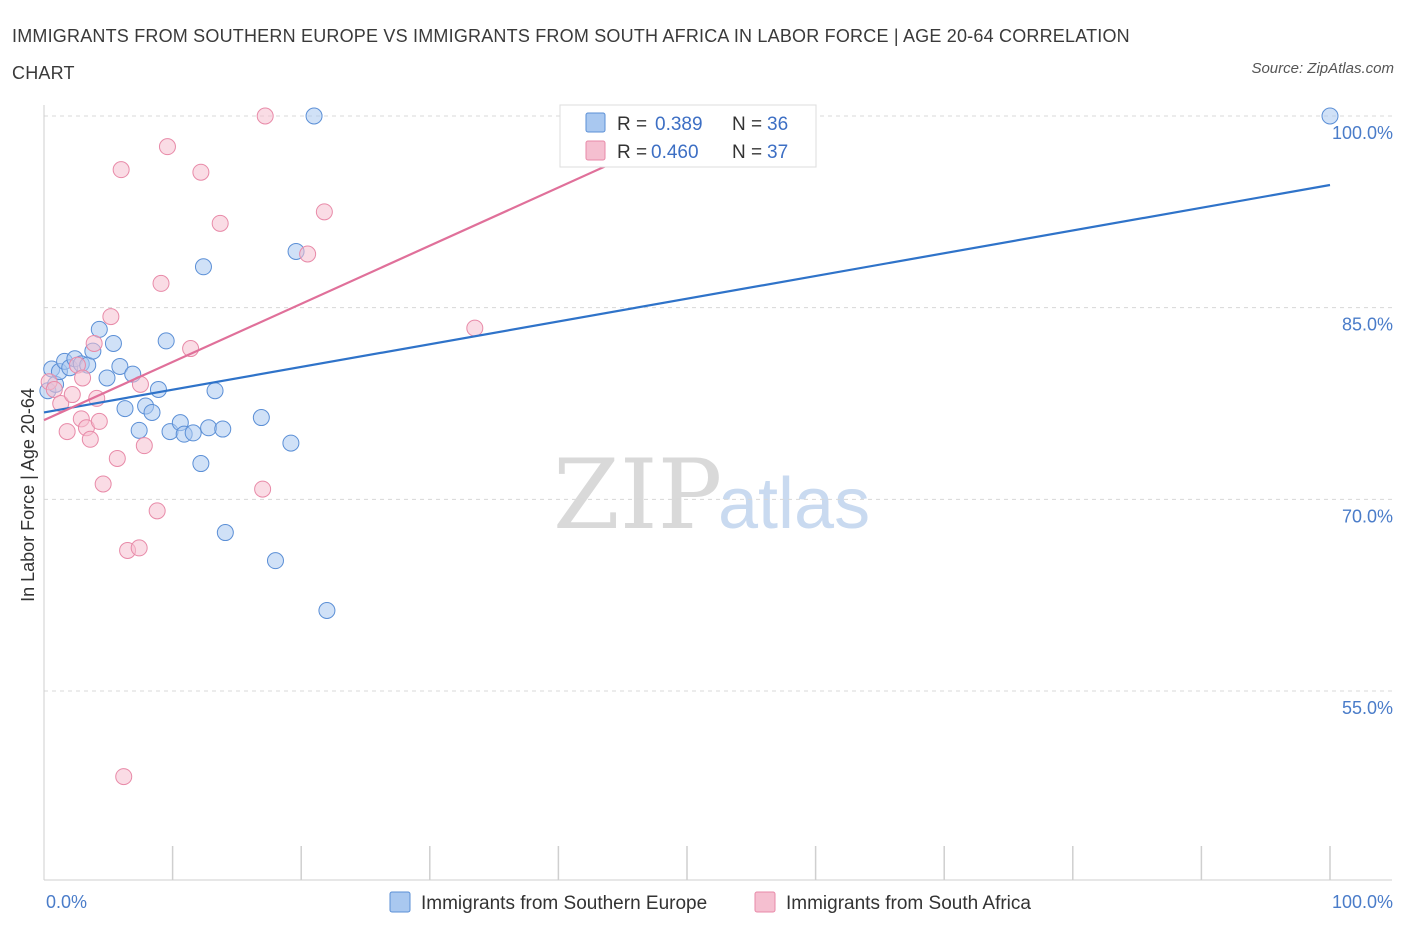 The image size is (1406, 930). What do you see at coordinates (400, 902) in the screenshot?
I see `legend-swatch-southern-europe` at bounding box center [400, 902].